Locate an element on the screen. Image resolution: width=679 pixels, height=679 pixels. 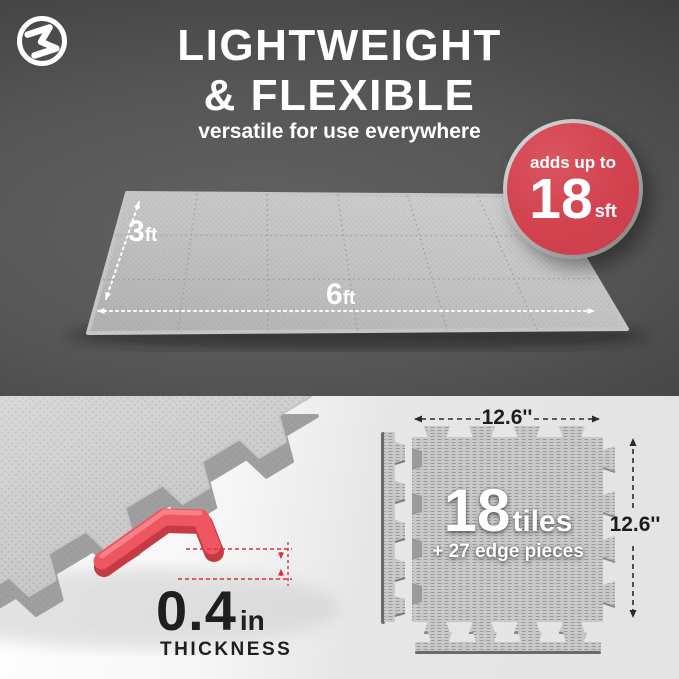
tile-top-view is located at coordinates (514, 530).